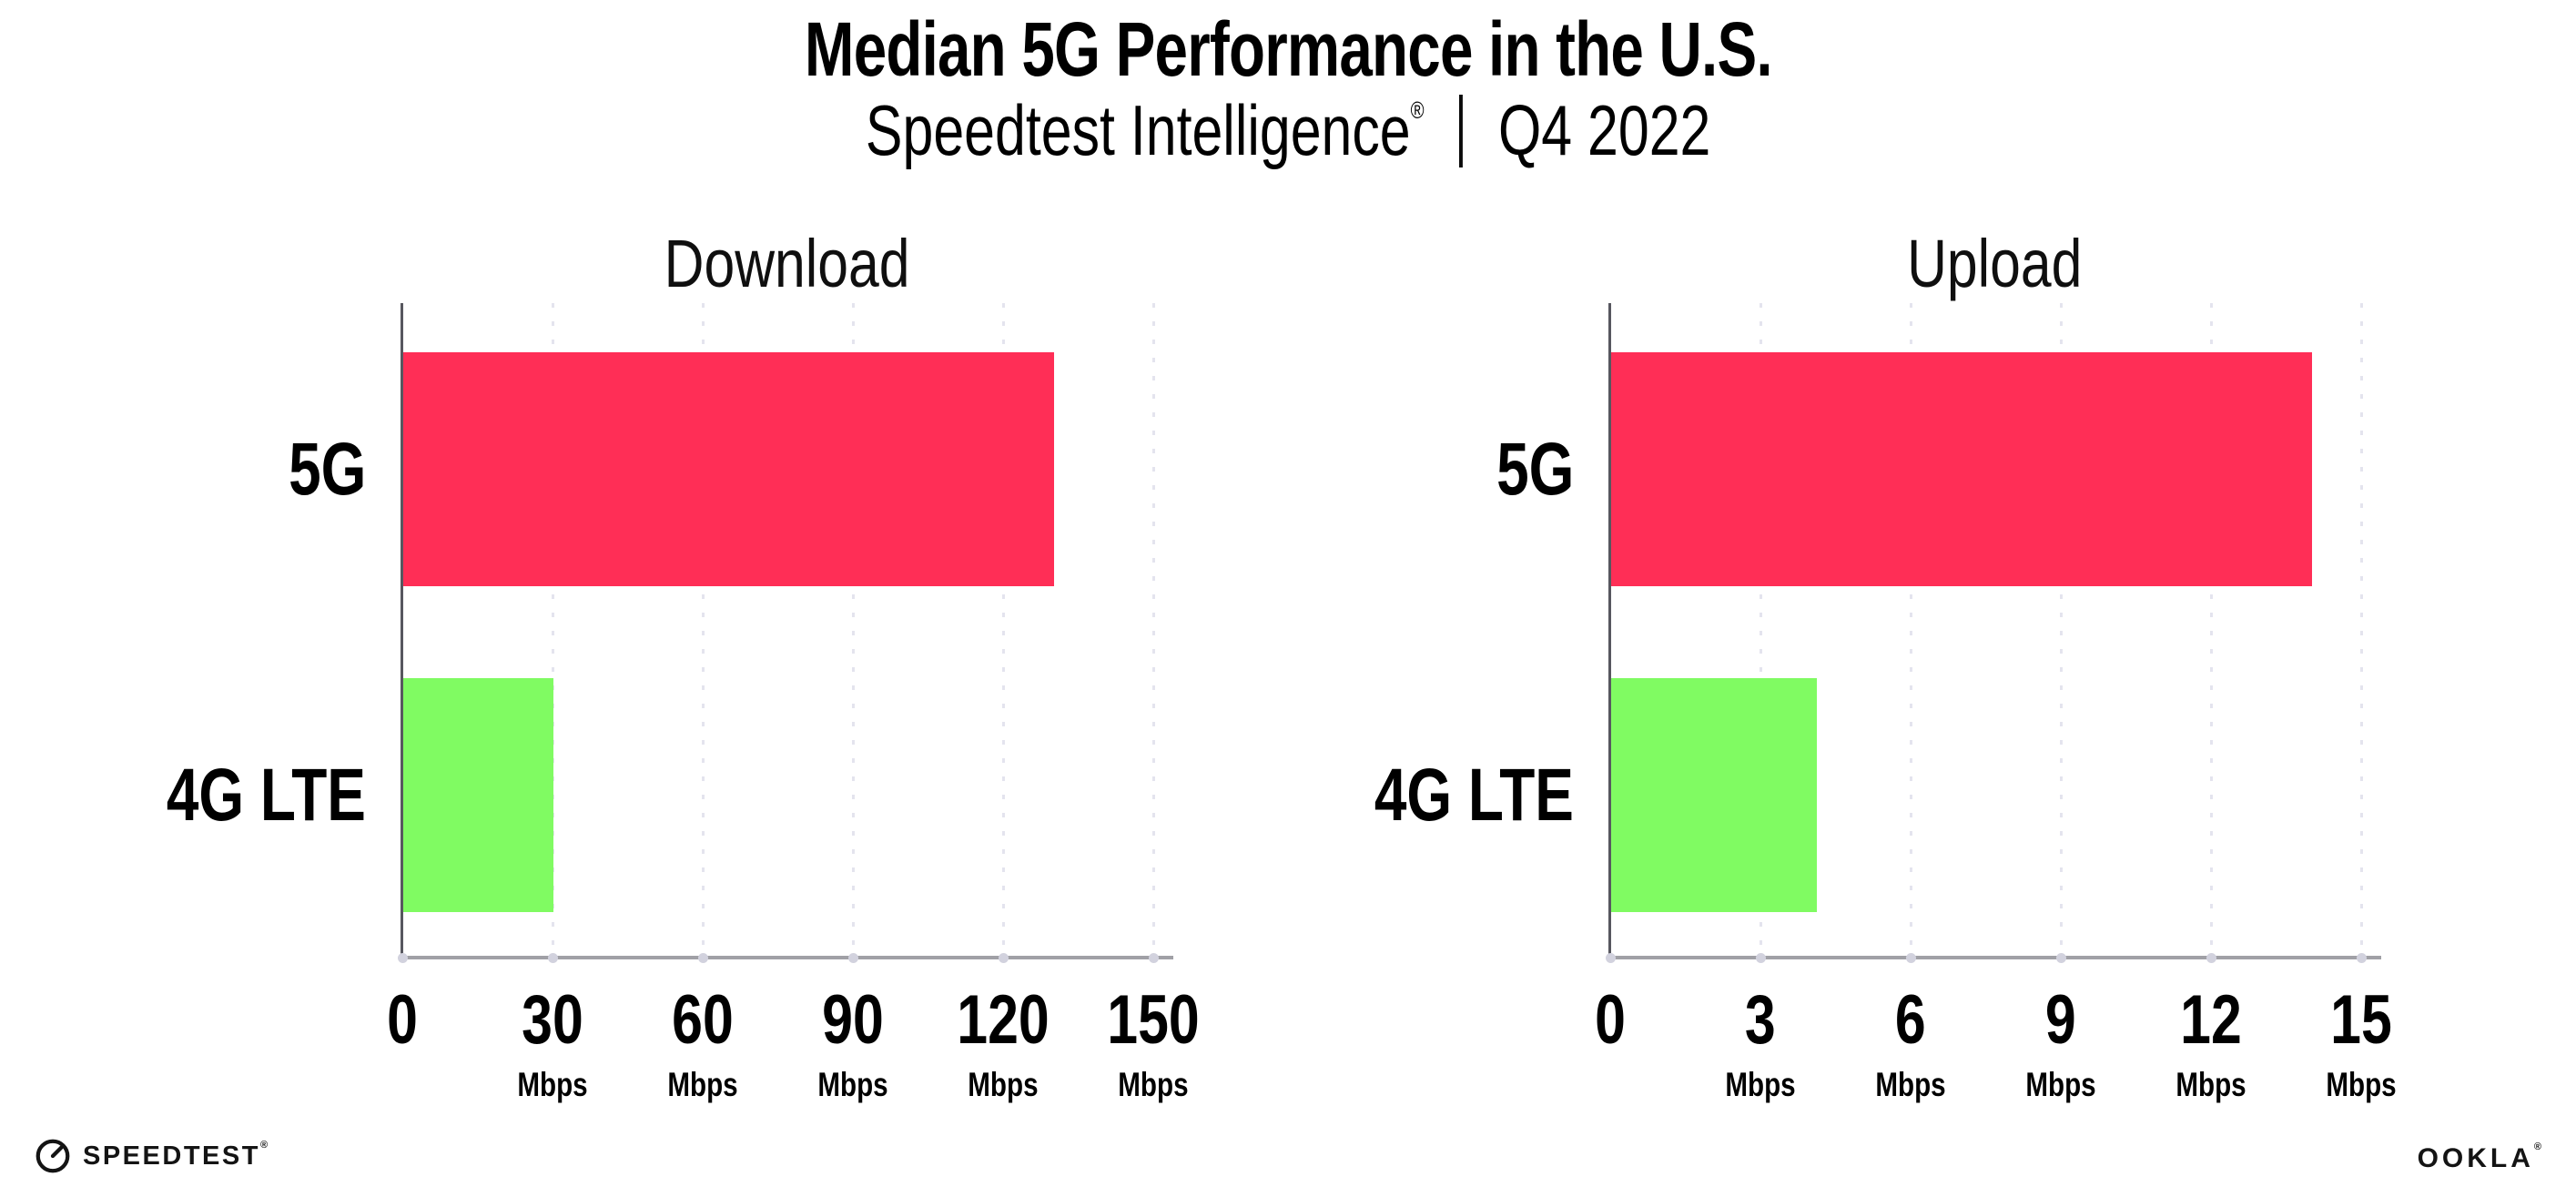  I want to click on x-tick: 60 Mbps, so click(703, 1042).